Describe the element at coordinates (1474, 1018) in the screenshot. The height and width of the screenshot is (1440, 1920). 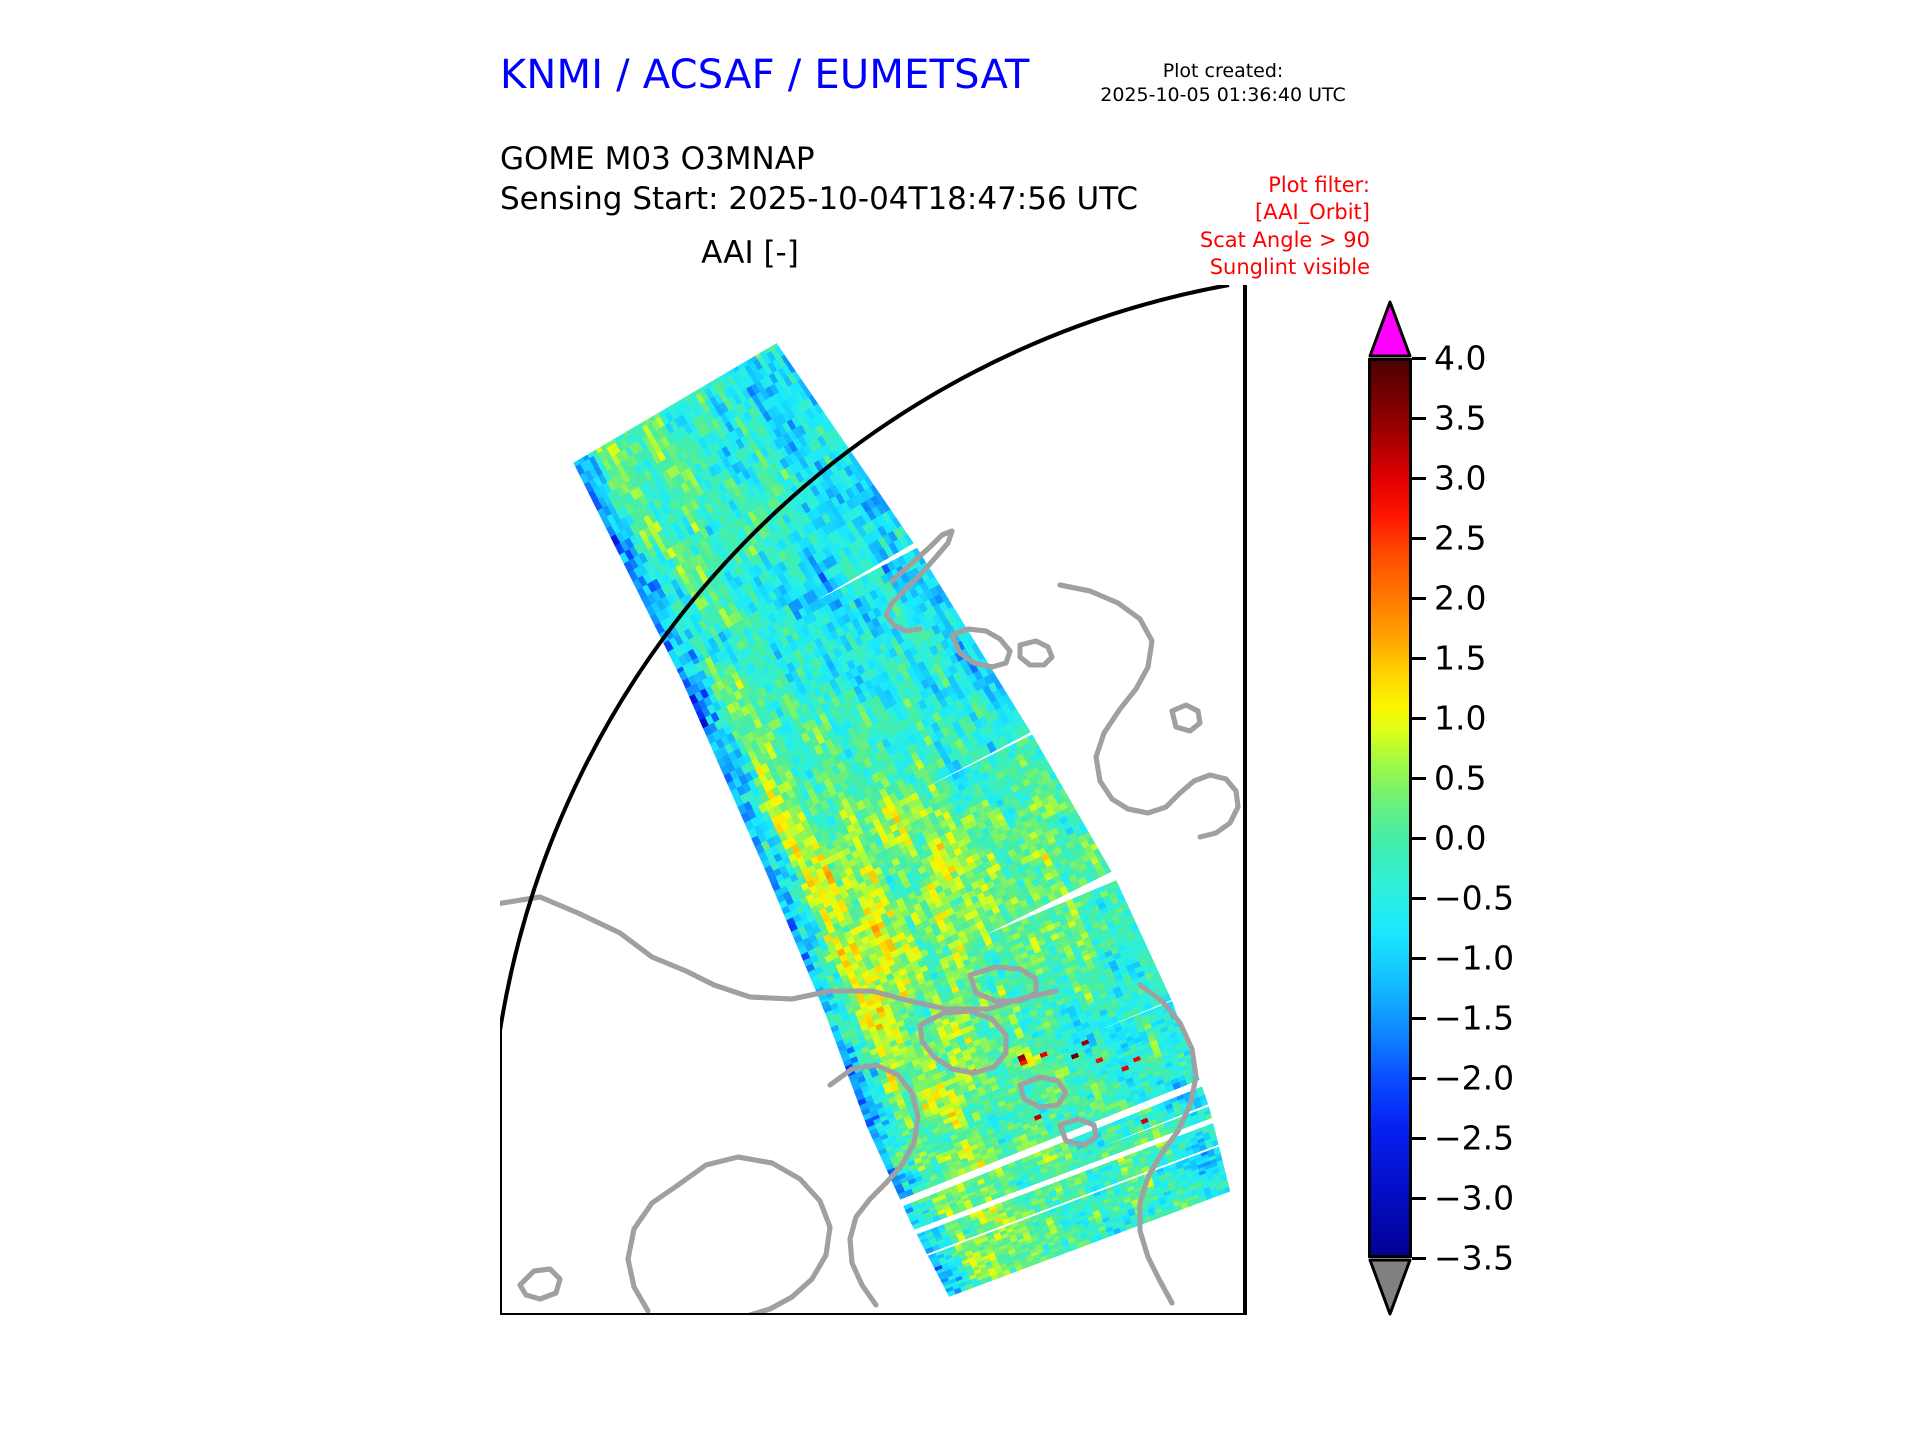
I see `colorbar-tick-label: −1.5` at that location.